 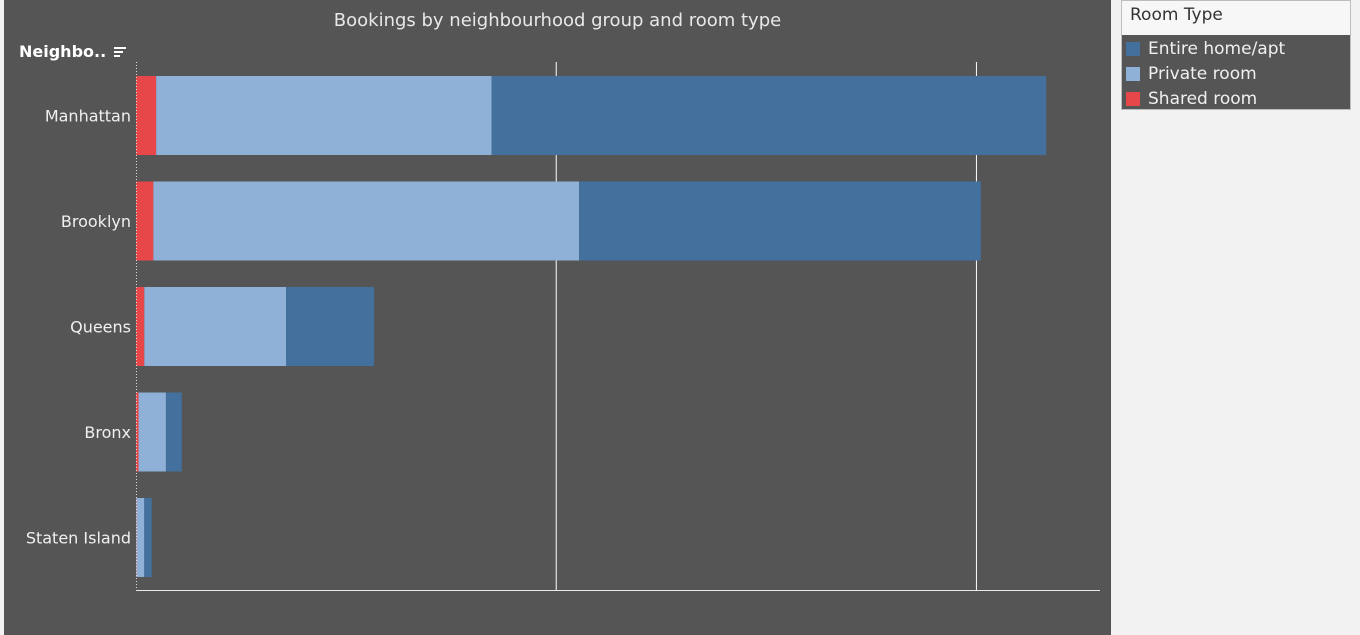 What do you see at coordinates (107, 432) in the screenshot?
I see `category-label: Bronx` at bounding box center [107, 432].